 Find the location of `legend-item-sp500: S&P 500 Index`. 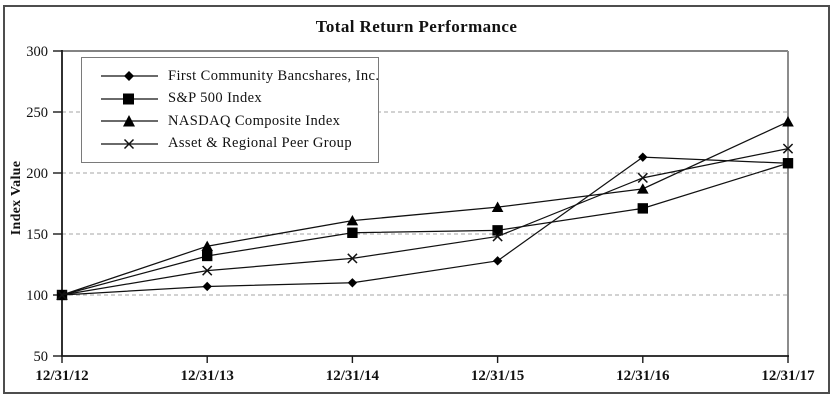

legend-item-sp500: S&P 500 Index is located at coordinates (239, 99).